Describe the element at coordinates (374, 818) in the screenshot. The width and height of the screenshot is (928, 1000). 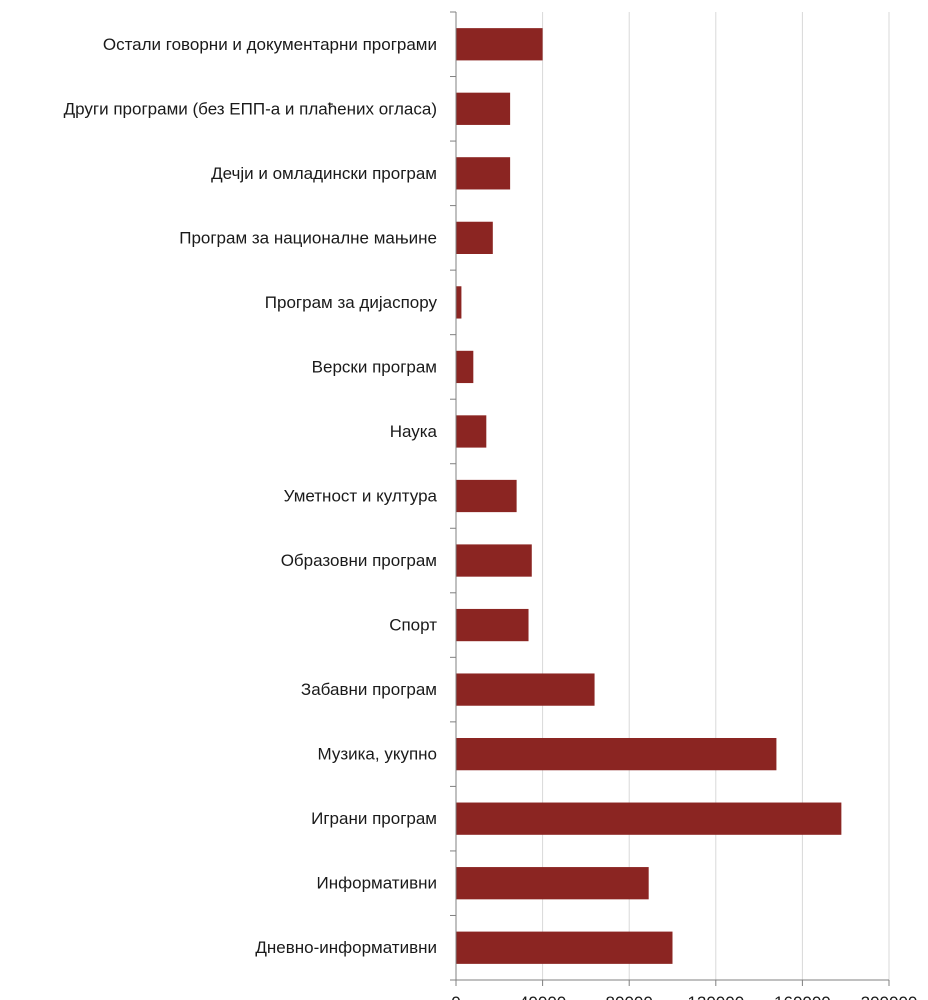
I see `category-label: Играни програм` at that location.